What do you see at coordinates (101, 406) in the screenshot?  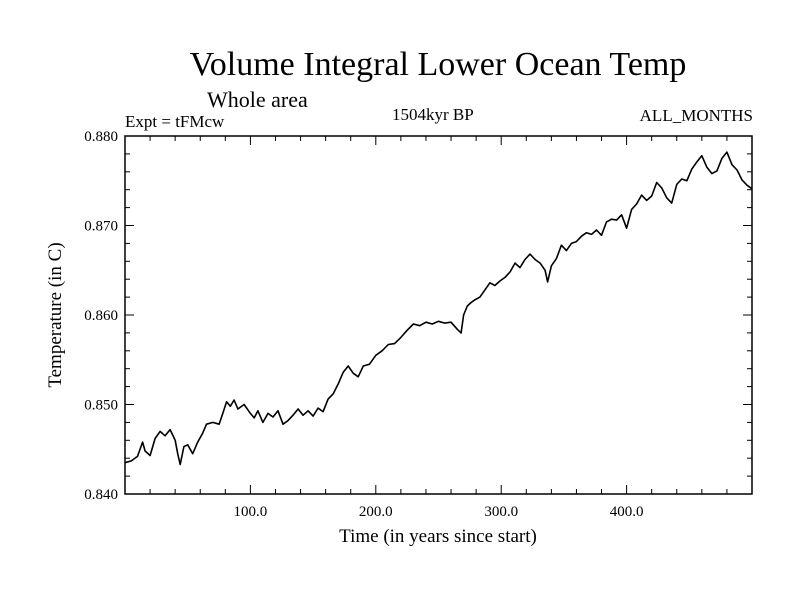 I see `y-tick-label: 0.850` at bounding box center [101, 406].